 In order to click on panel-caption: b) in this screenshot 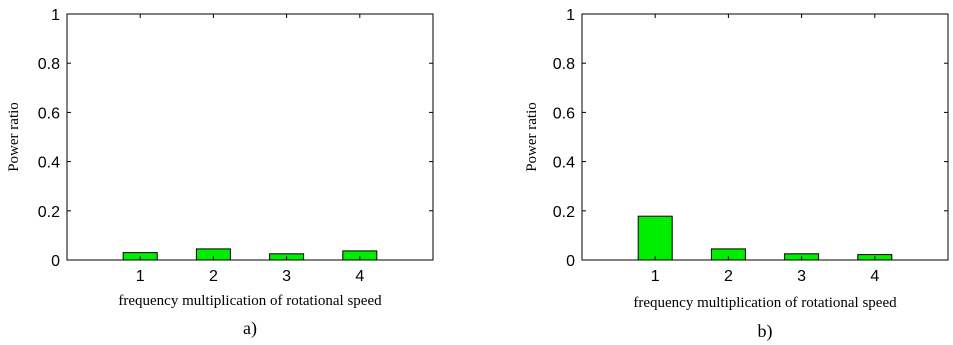, I will do `click(765, 331)`.